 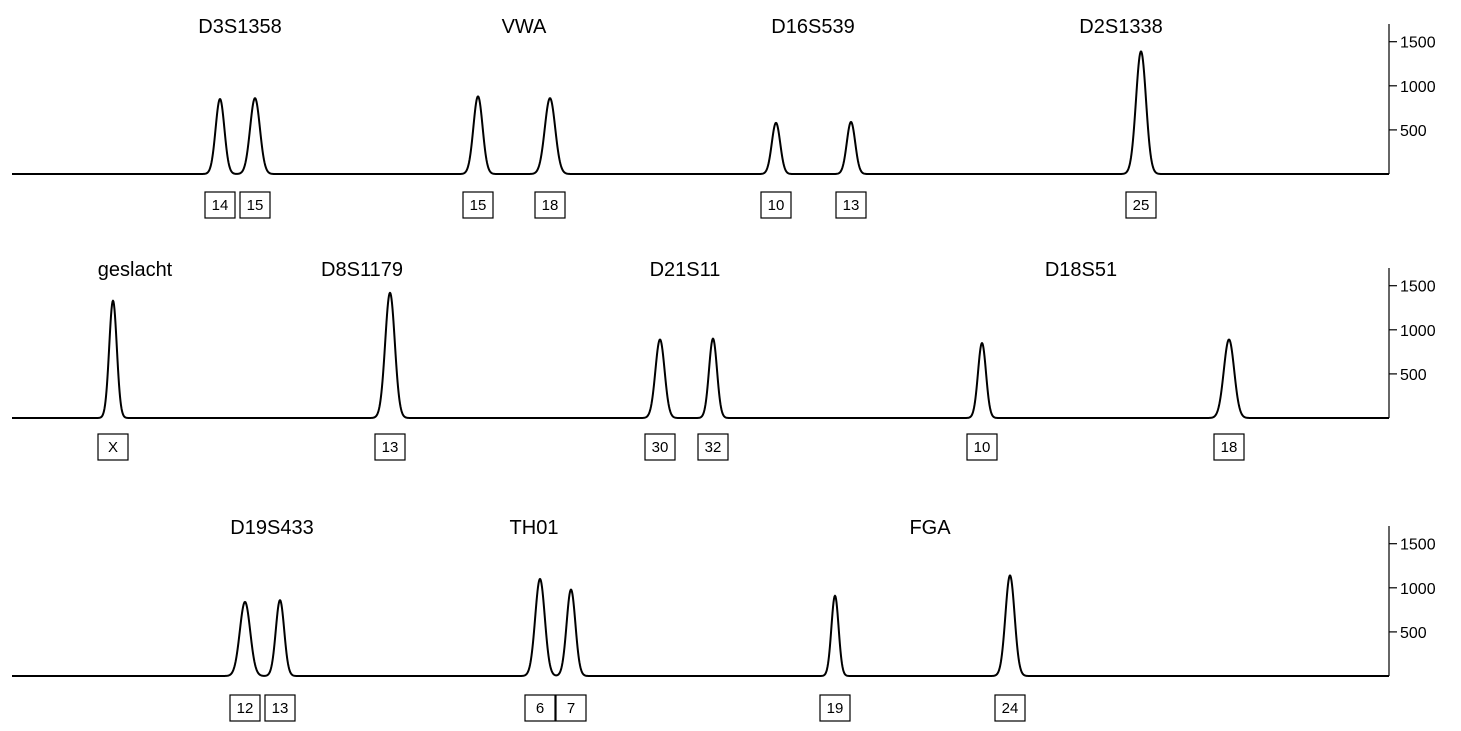 I want to click on signal-trace, so click(x=700, y=625).